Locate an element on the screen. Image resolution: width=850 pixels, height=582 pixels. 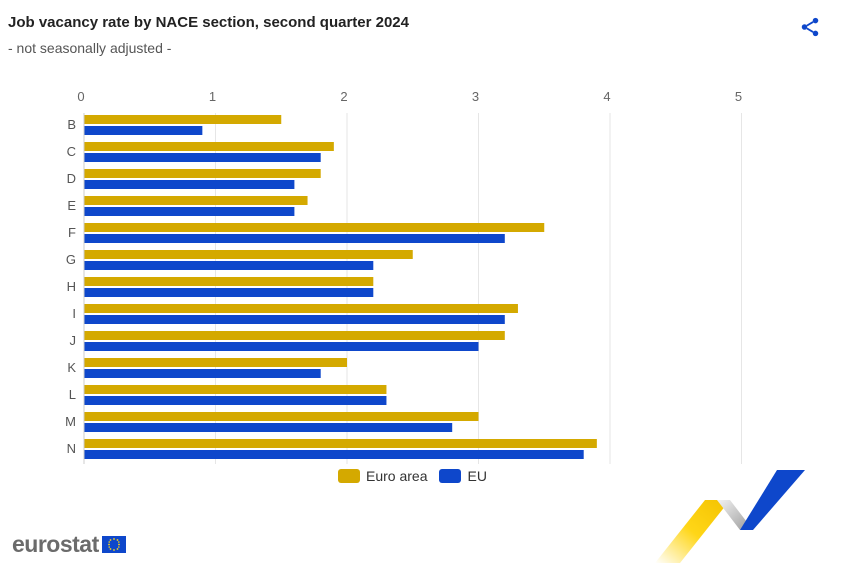
chart-legend: Euro area EU is located at coordinates (418, 476).